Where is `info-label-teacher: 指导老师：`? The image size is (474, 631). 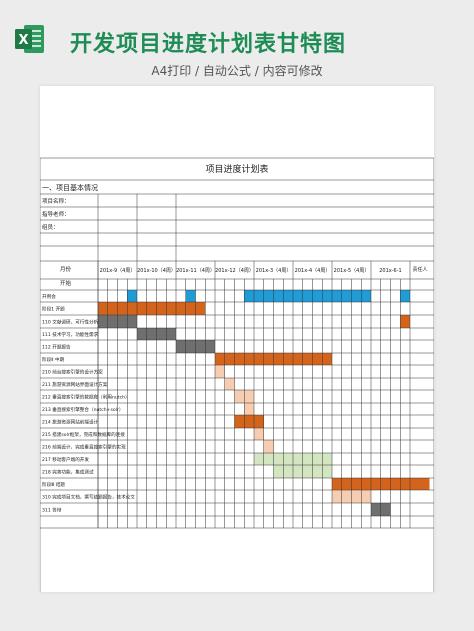
info-label-teacher: 指导老师： is located at coordinates (56, 214).